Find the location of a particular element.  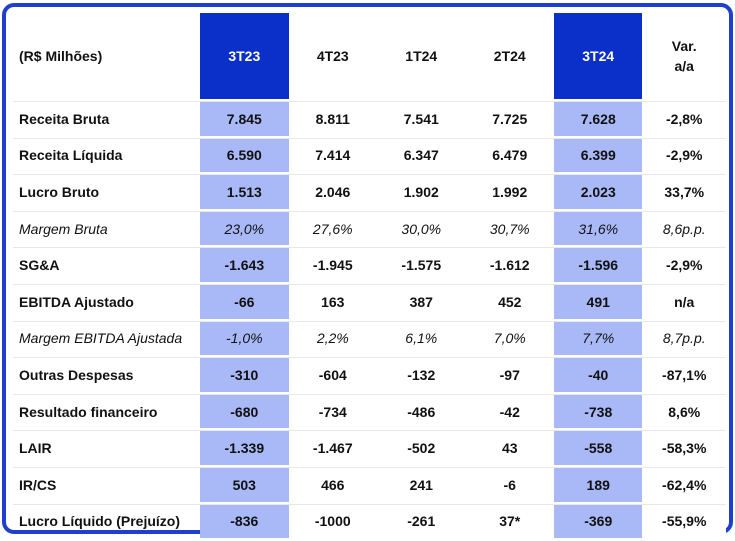

cell-value: 1.513 is located at coordinates (244, 192).